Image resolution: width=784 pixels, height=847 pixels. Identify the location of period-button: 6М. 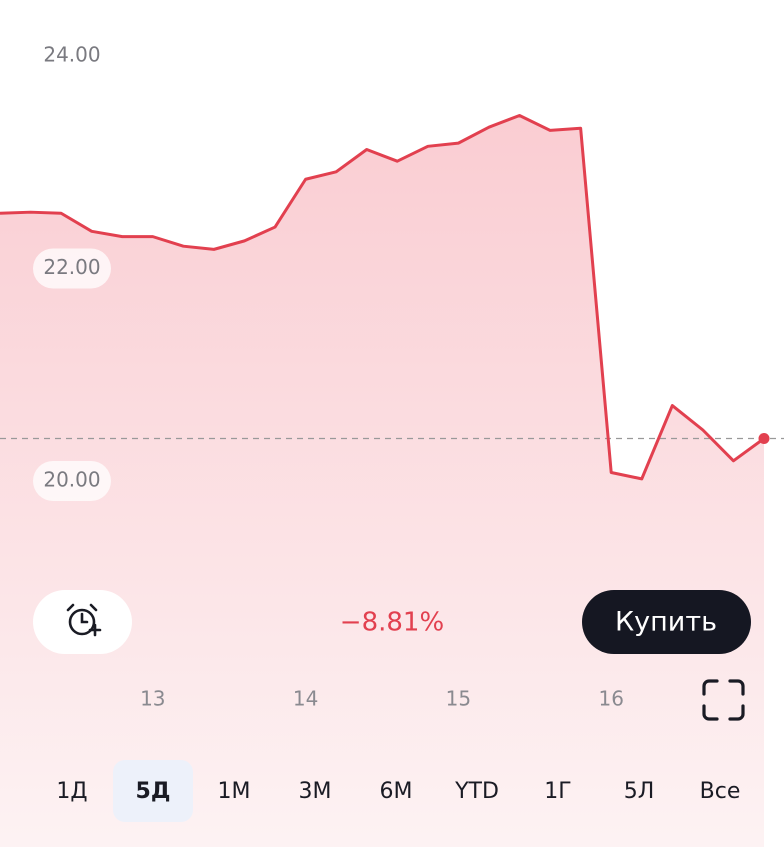
(396, 791).